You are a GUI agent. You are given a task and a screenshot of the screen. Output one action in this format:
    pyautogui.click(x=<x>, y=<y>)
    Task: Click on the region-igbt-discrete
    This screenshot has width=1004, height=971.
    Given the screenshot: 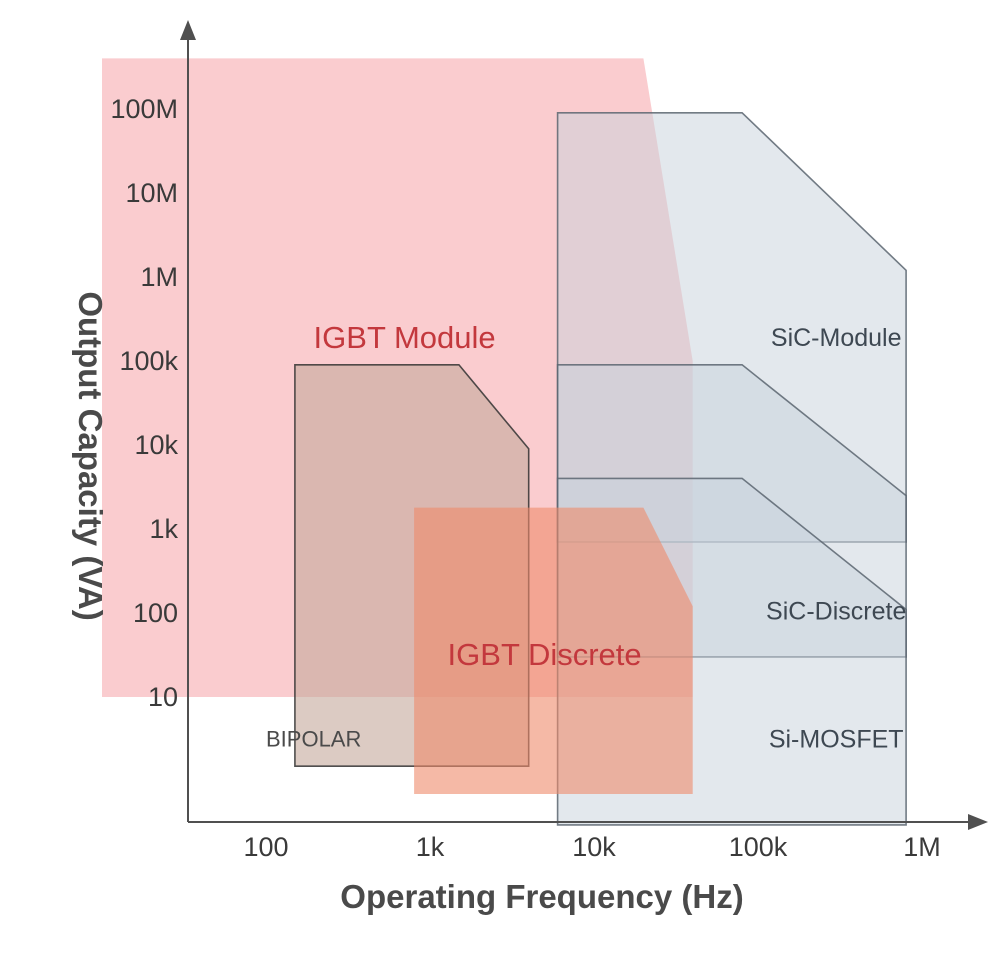 What is the action you would take?
    pyautogui.click(x=553, y=650)
    